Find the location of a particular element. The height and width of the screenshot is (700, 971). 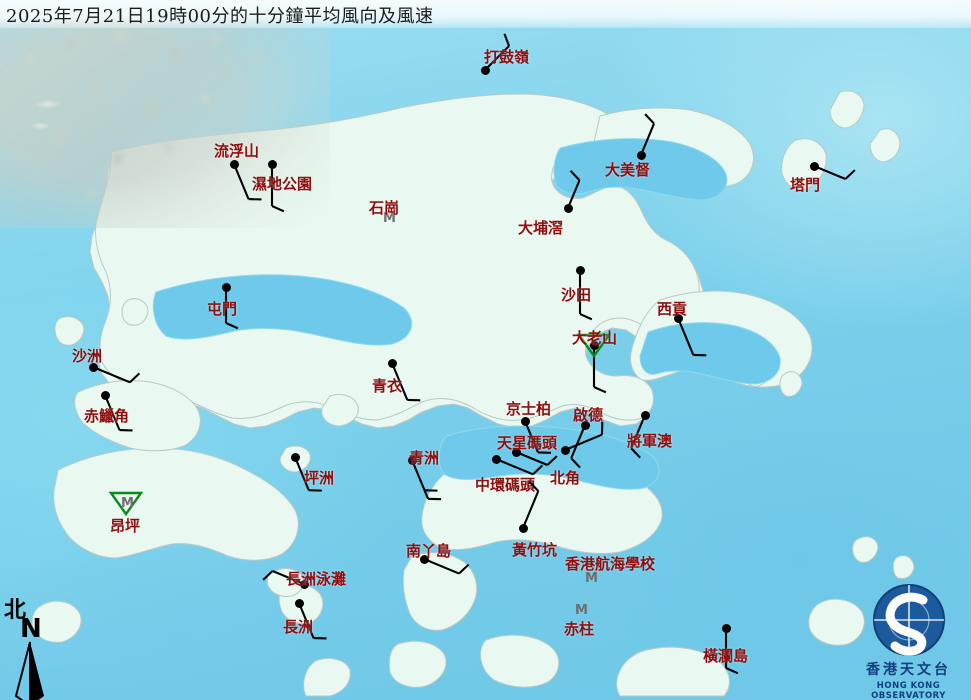

station-label: 大美督 is located at coordinates (628, 170).